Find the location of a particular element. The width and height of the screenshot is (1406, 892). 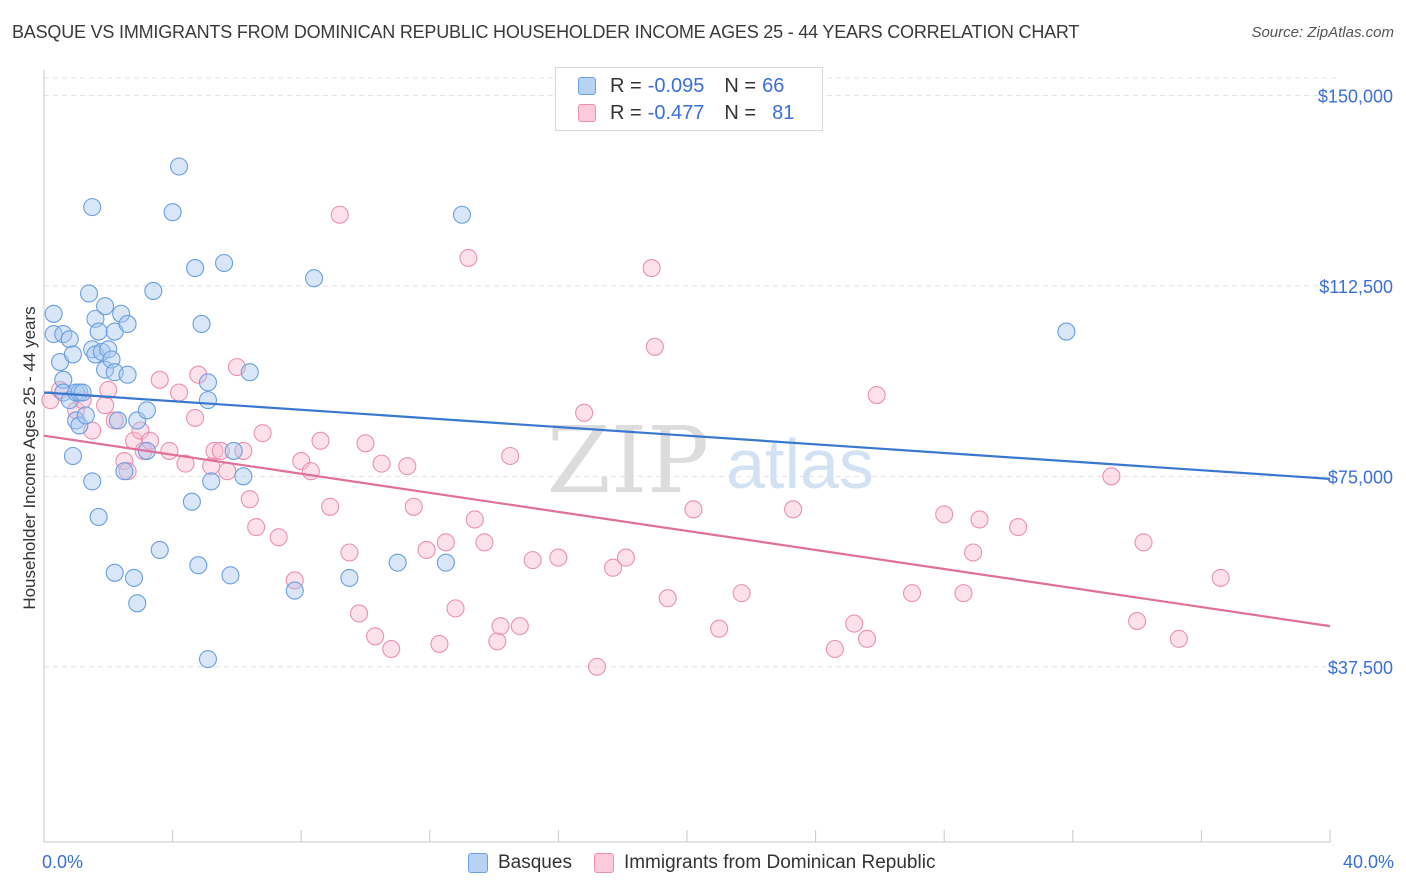

y-tick-label: $150,000 is located at coordinates (1355, 96).